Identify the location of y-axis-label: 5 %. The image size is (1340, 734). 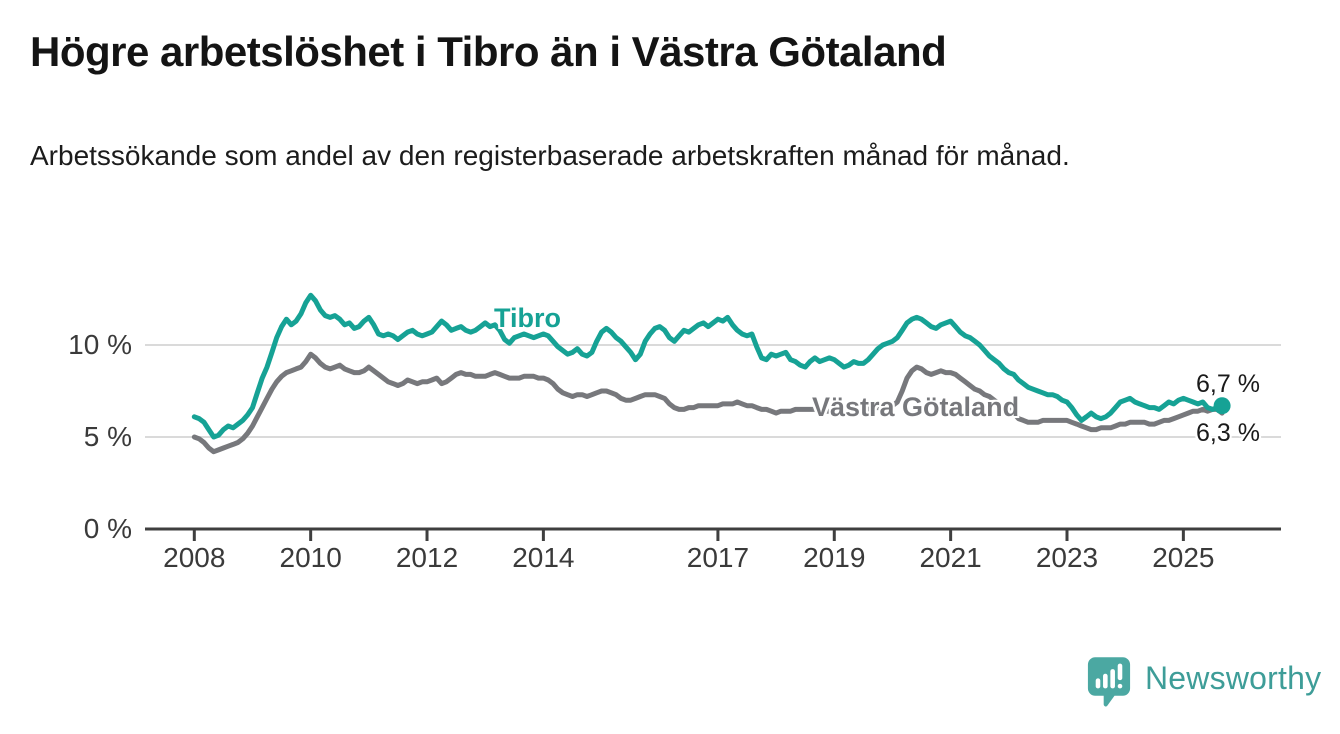
(107, 436).